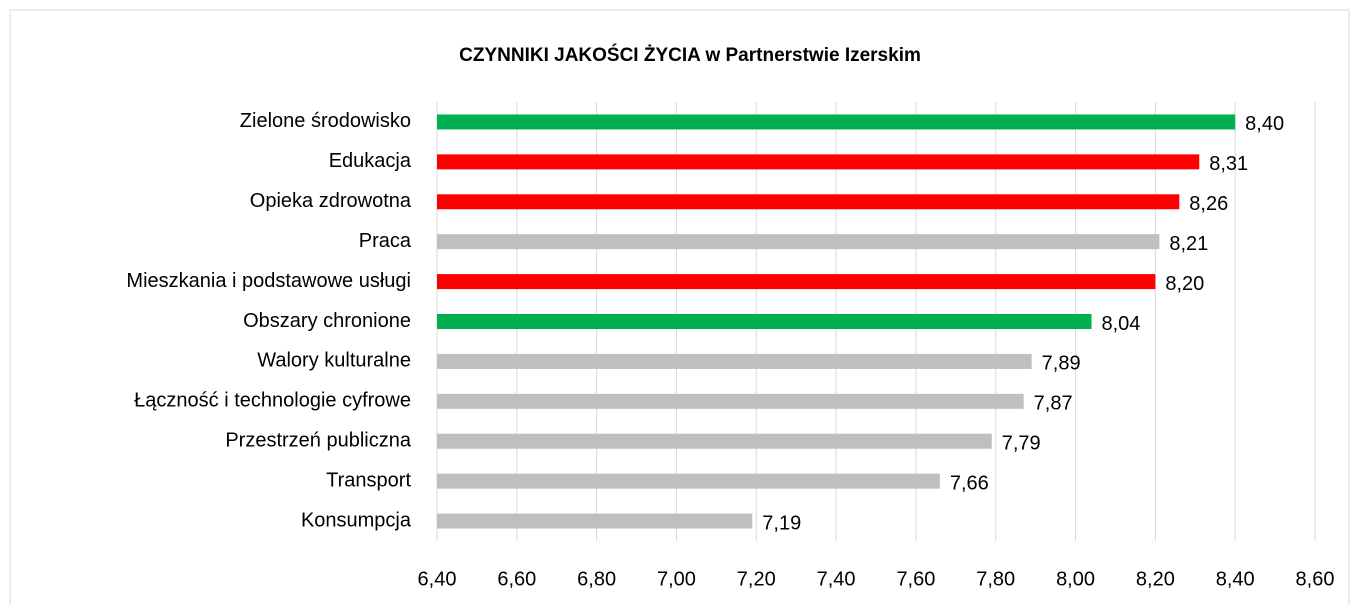  What do you see at coordinates (1208, 204) in the screenshot?
I see `value-label: 8,26` at bounding box center [1208, 204].